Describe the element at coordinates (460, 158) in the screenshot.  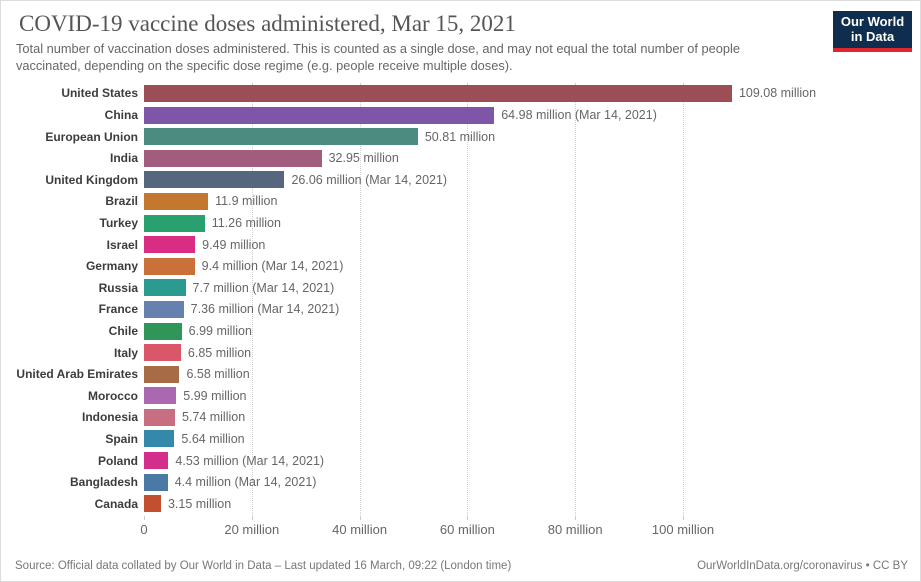
I see `bar-row: India 32.95 million` at that location.